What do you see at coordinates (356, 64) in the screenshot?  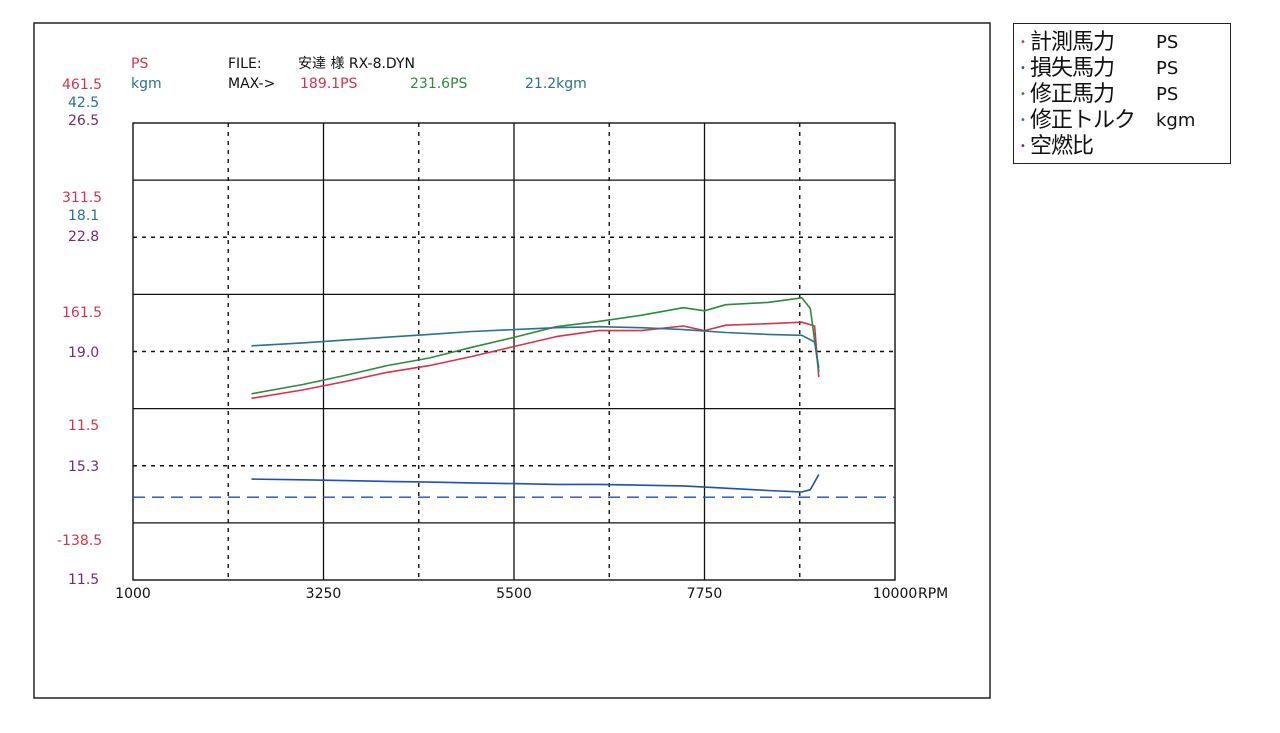 I see `file-name: 安達 様 RX-8.DYN` at bounding box center [356, 64].